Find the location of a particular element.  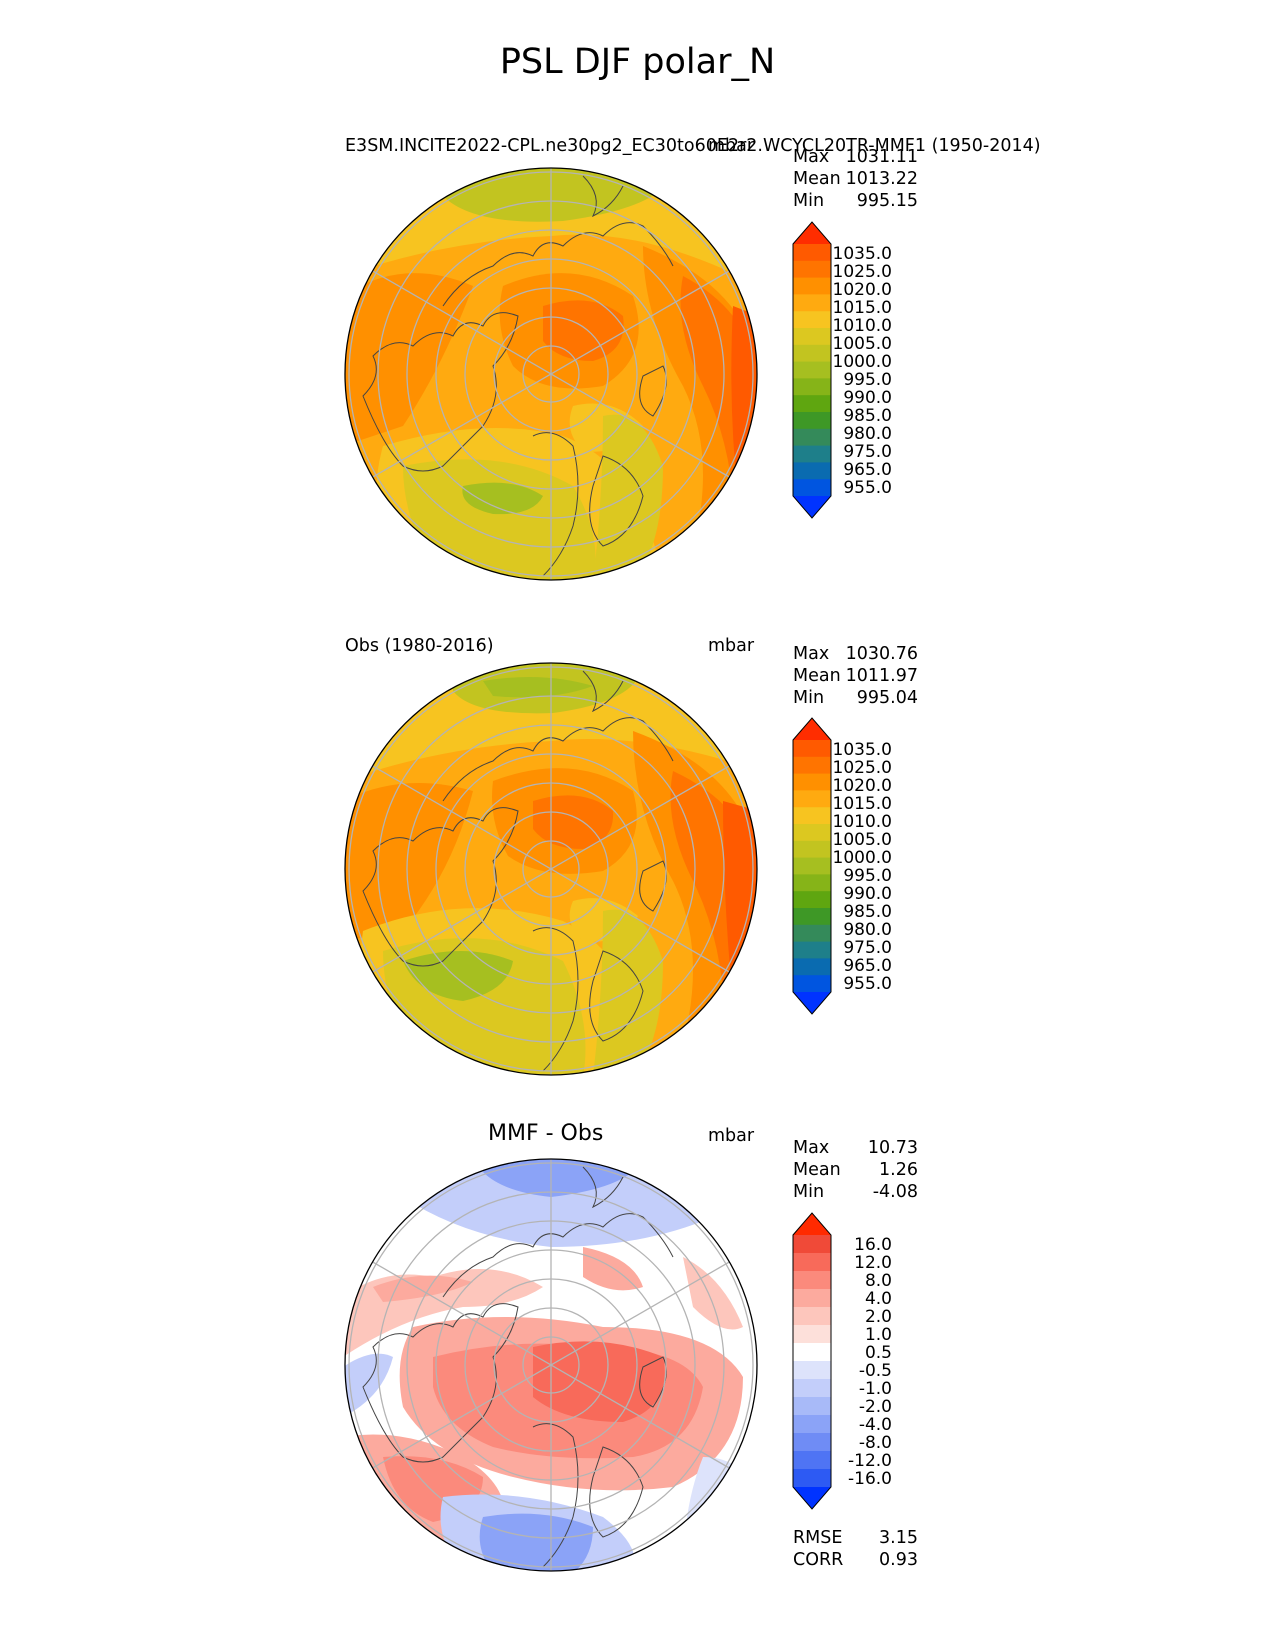

cb1-tick-label: 1020.0 is located at coordinates (862, 290).